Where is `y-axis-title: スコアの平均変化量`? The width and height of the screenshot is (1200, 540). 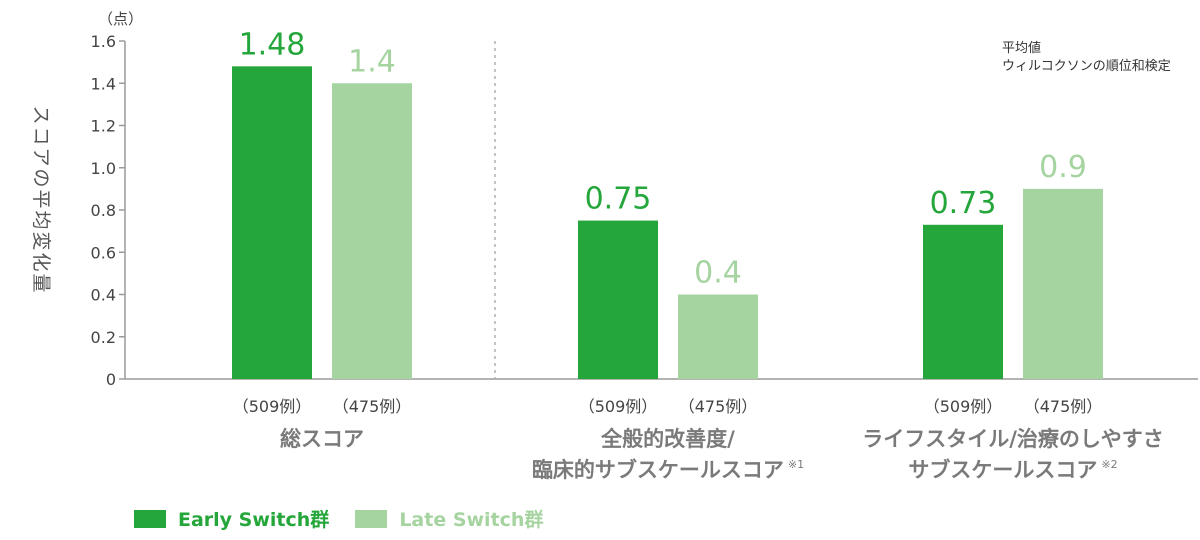 y-axis-title: スコアの平均変化量 is located at coordinates (41, 199).